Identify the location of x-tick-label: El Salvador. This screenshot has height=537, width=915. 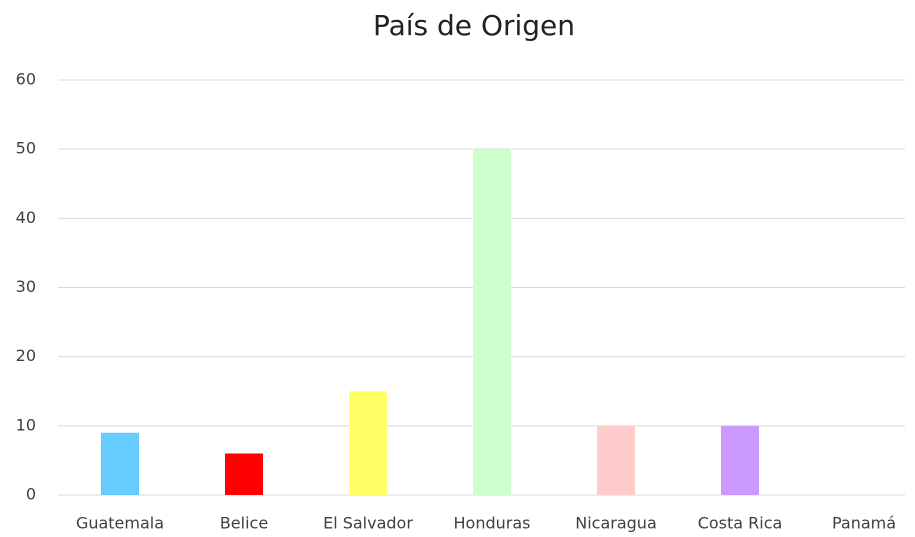
(368, 523).